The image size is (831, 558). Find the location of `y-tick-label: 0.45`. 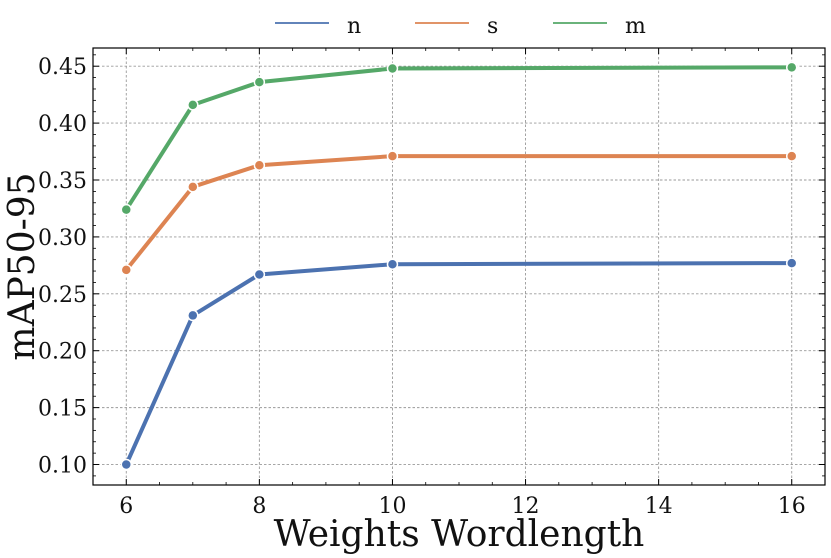

y-tick-label: 0.45 is located at coordinates (62, 67).